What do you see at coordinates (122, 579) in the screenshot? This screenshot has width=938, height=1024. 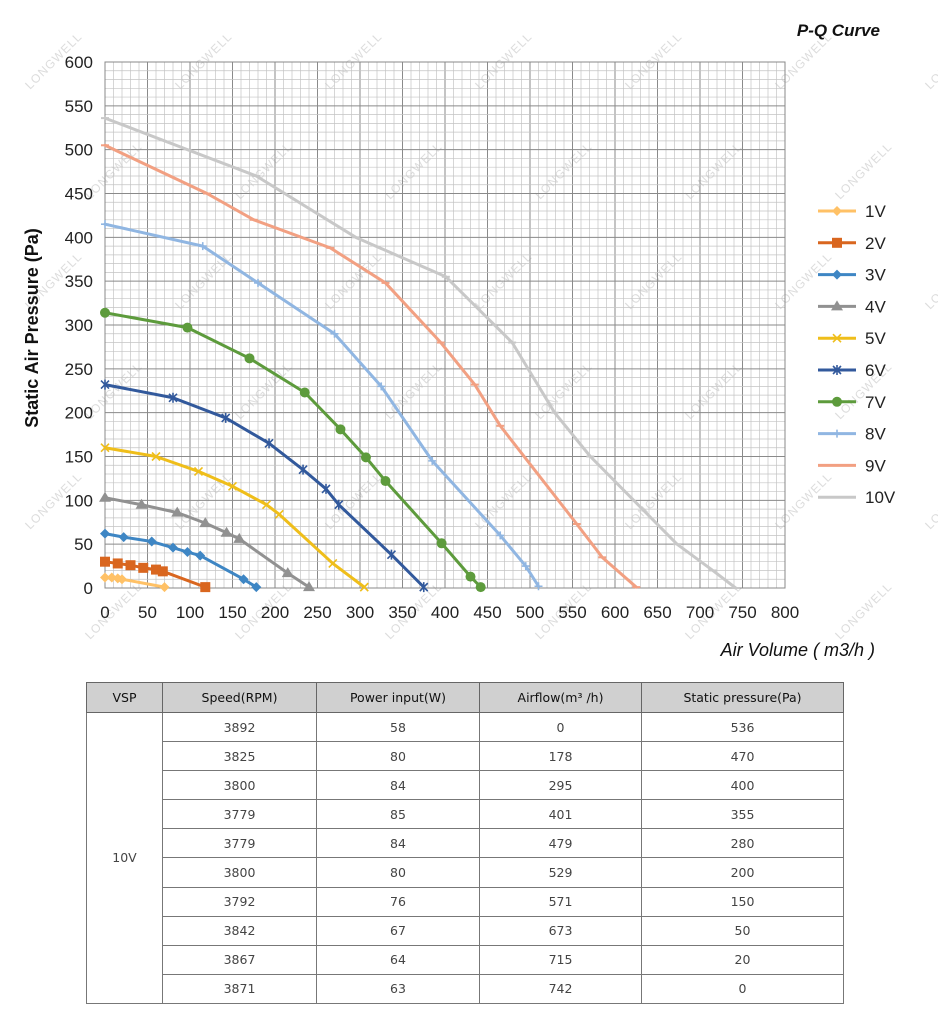 I see `series-1v-point` at bounding box center [122, 579].